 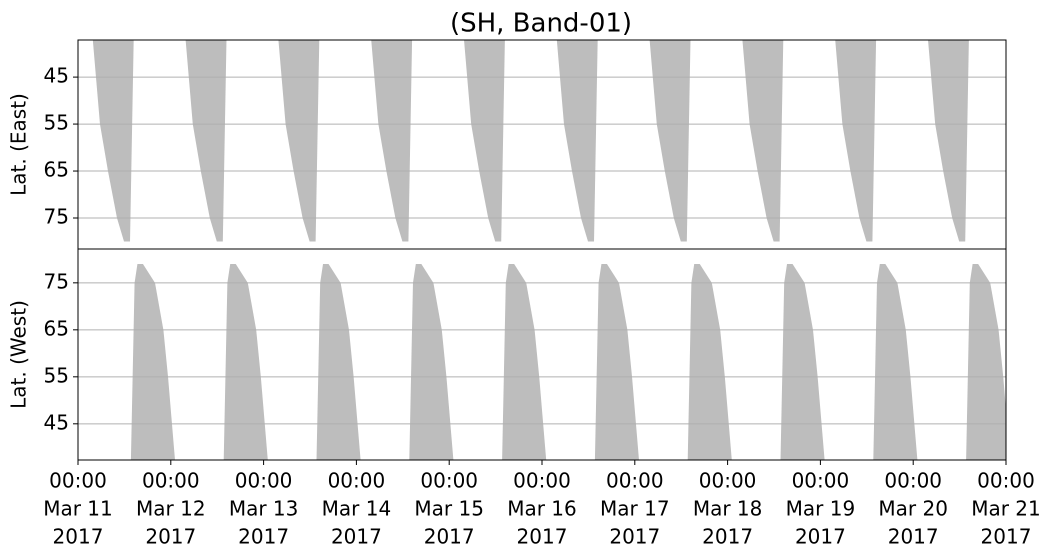 I want to click on x-tick-label: Mar 21, so click(x=1006, y=509).